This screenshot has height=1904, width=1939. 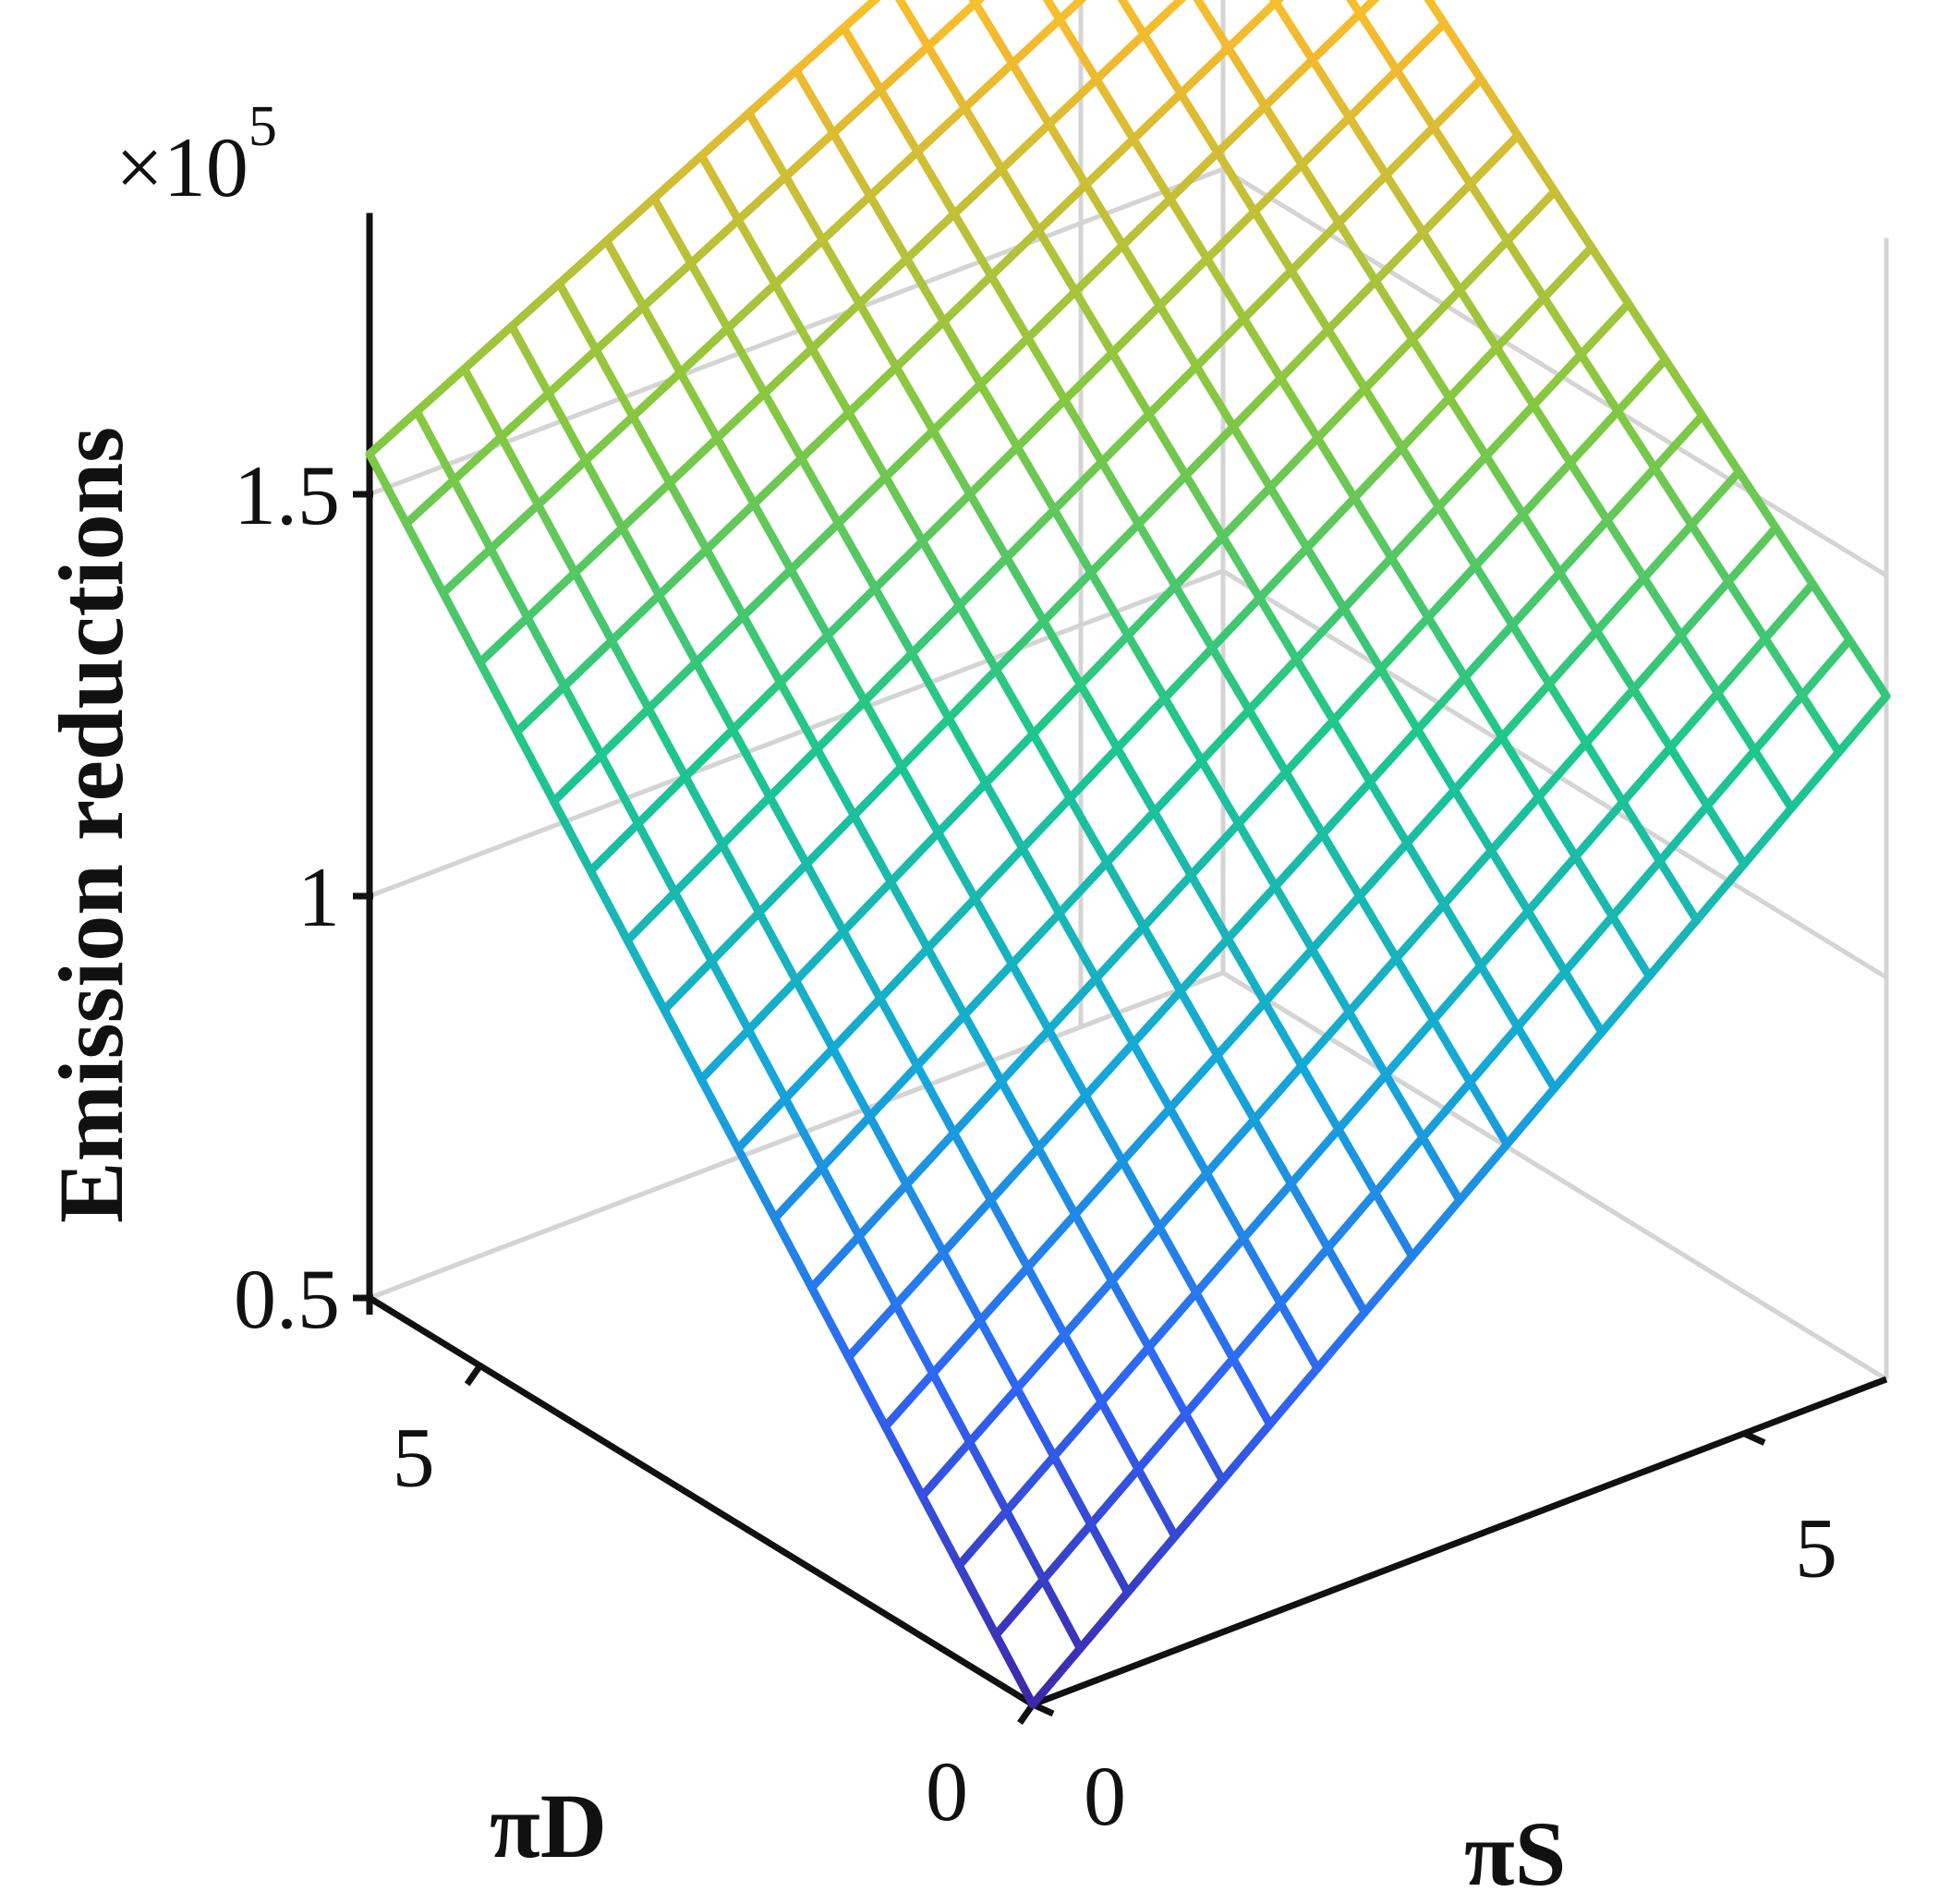 What do you see at coordinates (181, 167) in the screenshot?
I see `z-multiplier-base: ×10` at bounding box center [181, 167].